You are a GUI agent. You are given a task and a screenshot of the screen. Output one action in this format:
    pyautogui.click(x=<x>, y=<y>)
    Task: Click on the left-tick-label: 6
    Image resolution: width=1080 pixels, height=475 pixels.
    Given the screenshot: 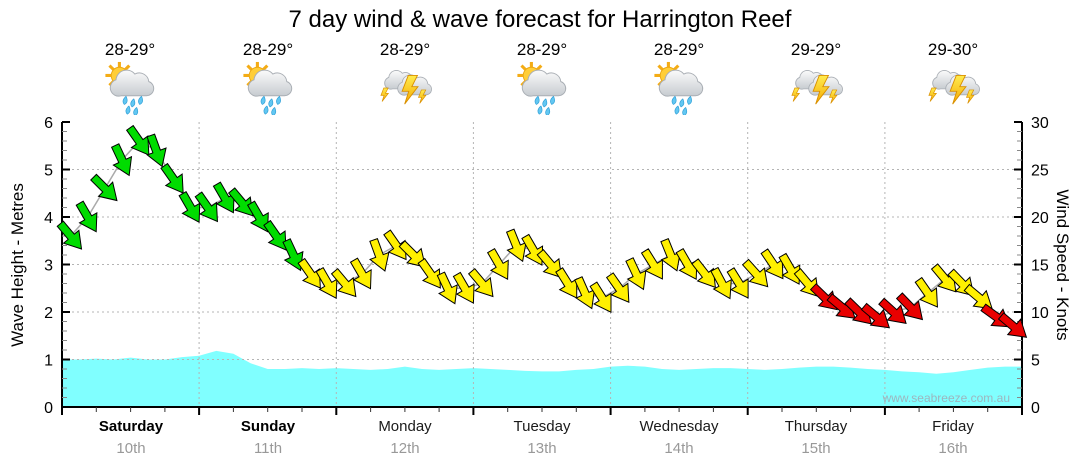 What is the action you would take?
    pyautogui.click(x=48, y=123)
    